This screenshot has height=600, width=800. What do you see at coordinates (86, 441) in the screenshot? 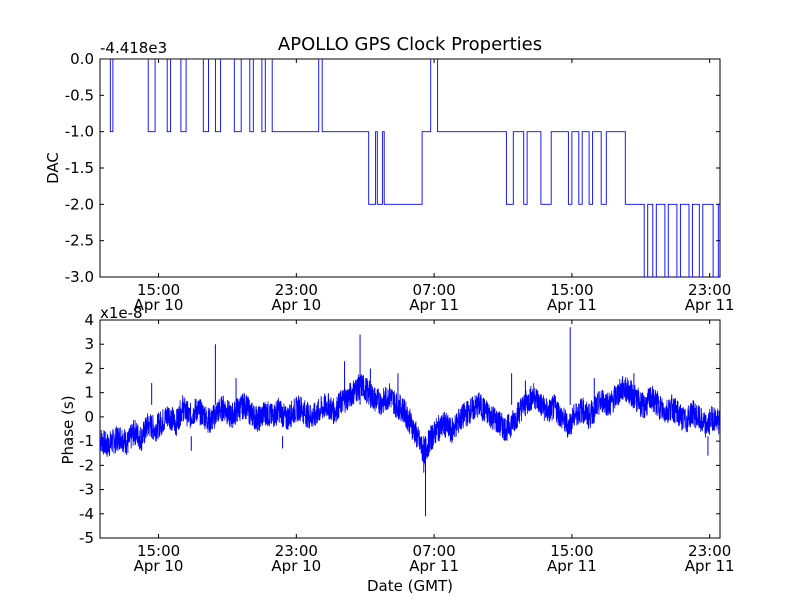
I see `1-y-tick-label: -1` at bounding box center [86, 441].